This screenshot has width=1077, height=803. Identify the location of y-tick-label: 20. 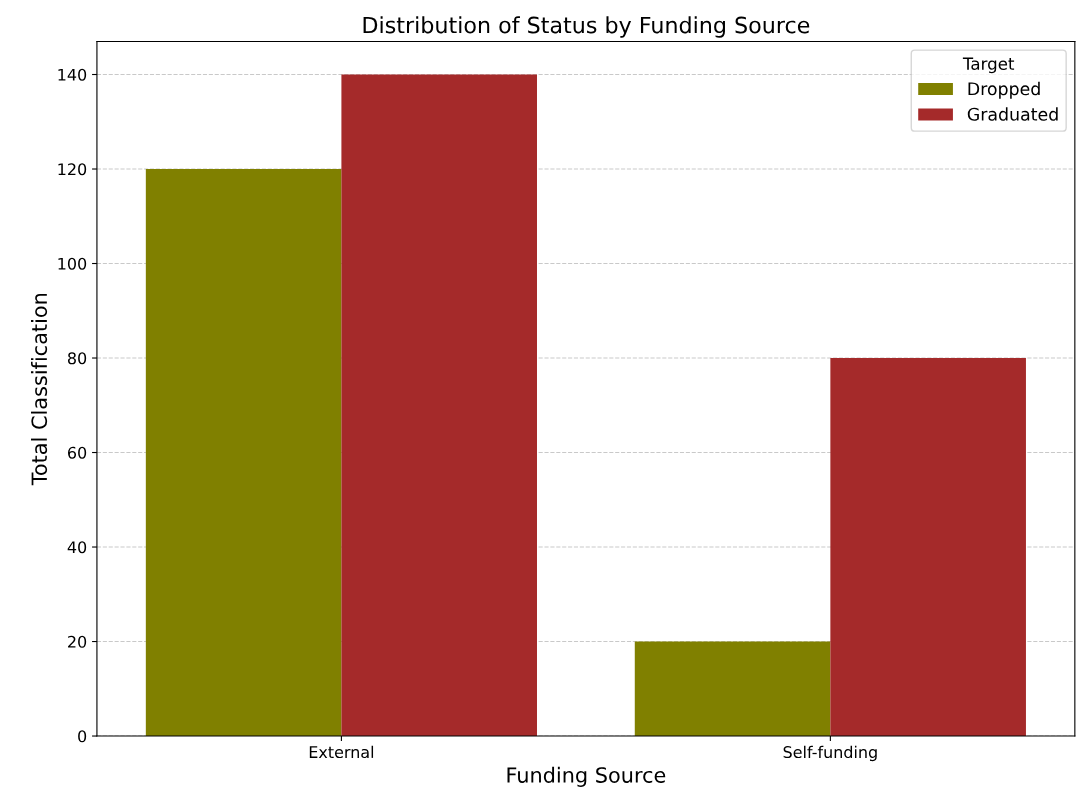
(77, 641).